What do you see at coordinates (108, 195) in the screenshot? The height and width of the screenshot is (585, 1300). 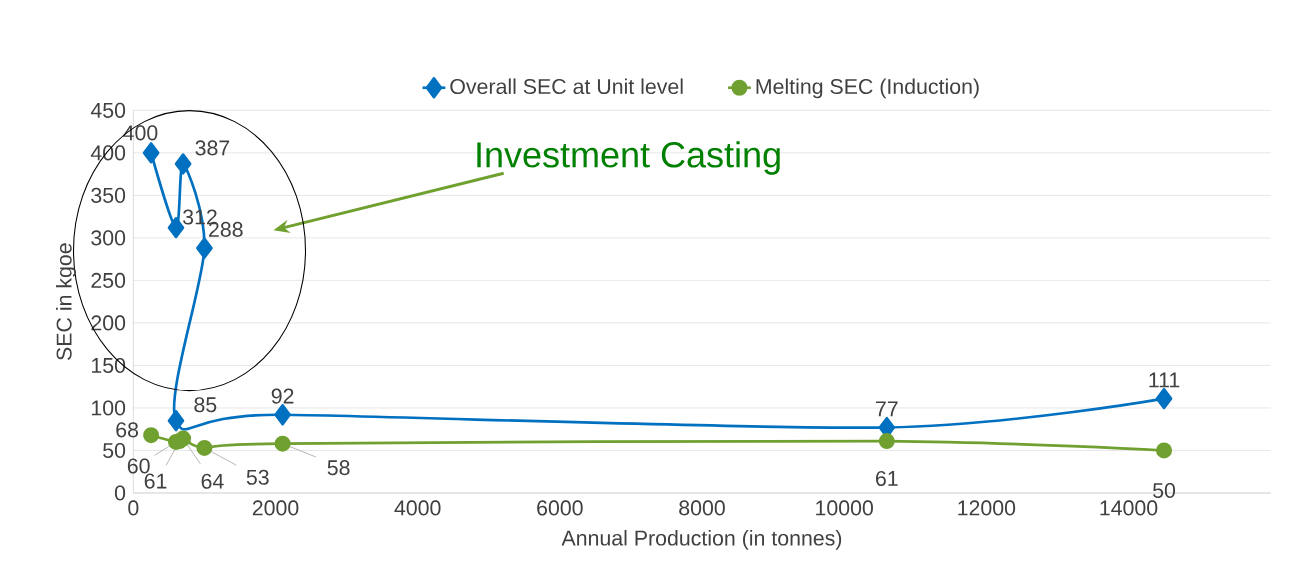 I see `y-tick-label: 350` at bounding box center [108, 195].